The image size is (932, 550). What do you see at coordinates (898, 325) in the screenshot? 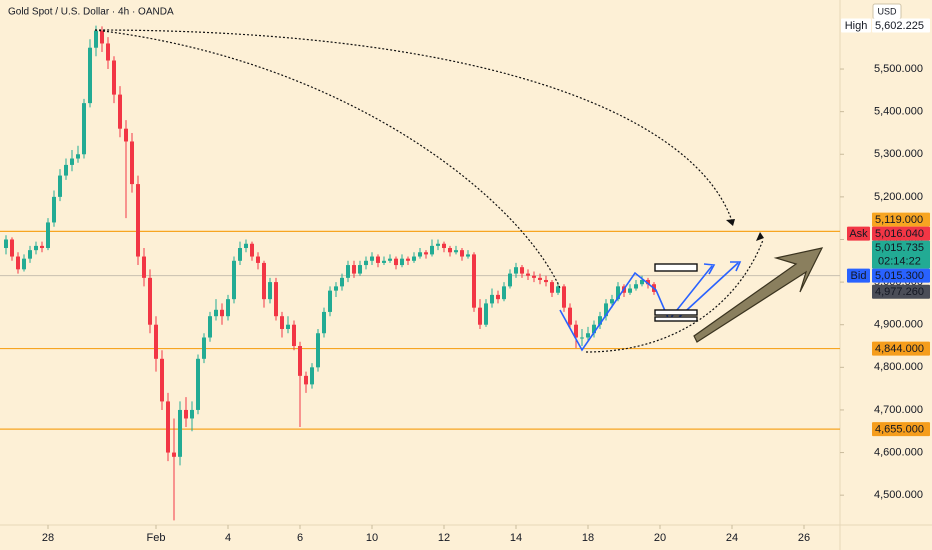
I see `y-tick-label: 4,900.000` at bounding box center [898, 325].